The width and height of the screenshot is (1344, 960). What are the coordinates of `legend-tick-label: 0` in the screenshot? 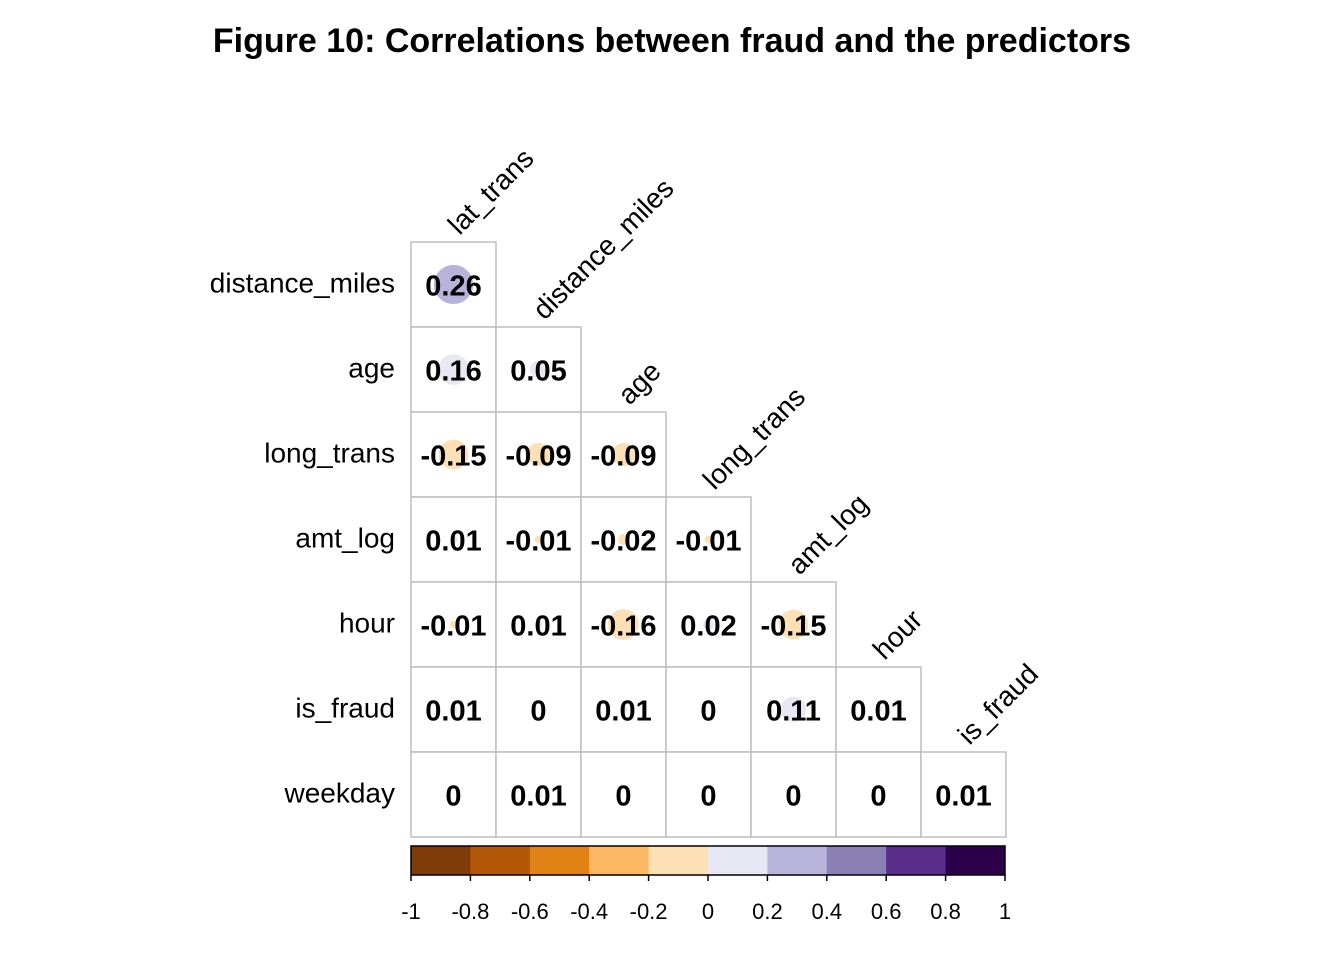 It's located at (708, 911).